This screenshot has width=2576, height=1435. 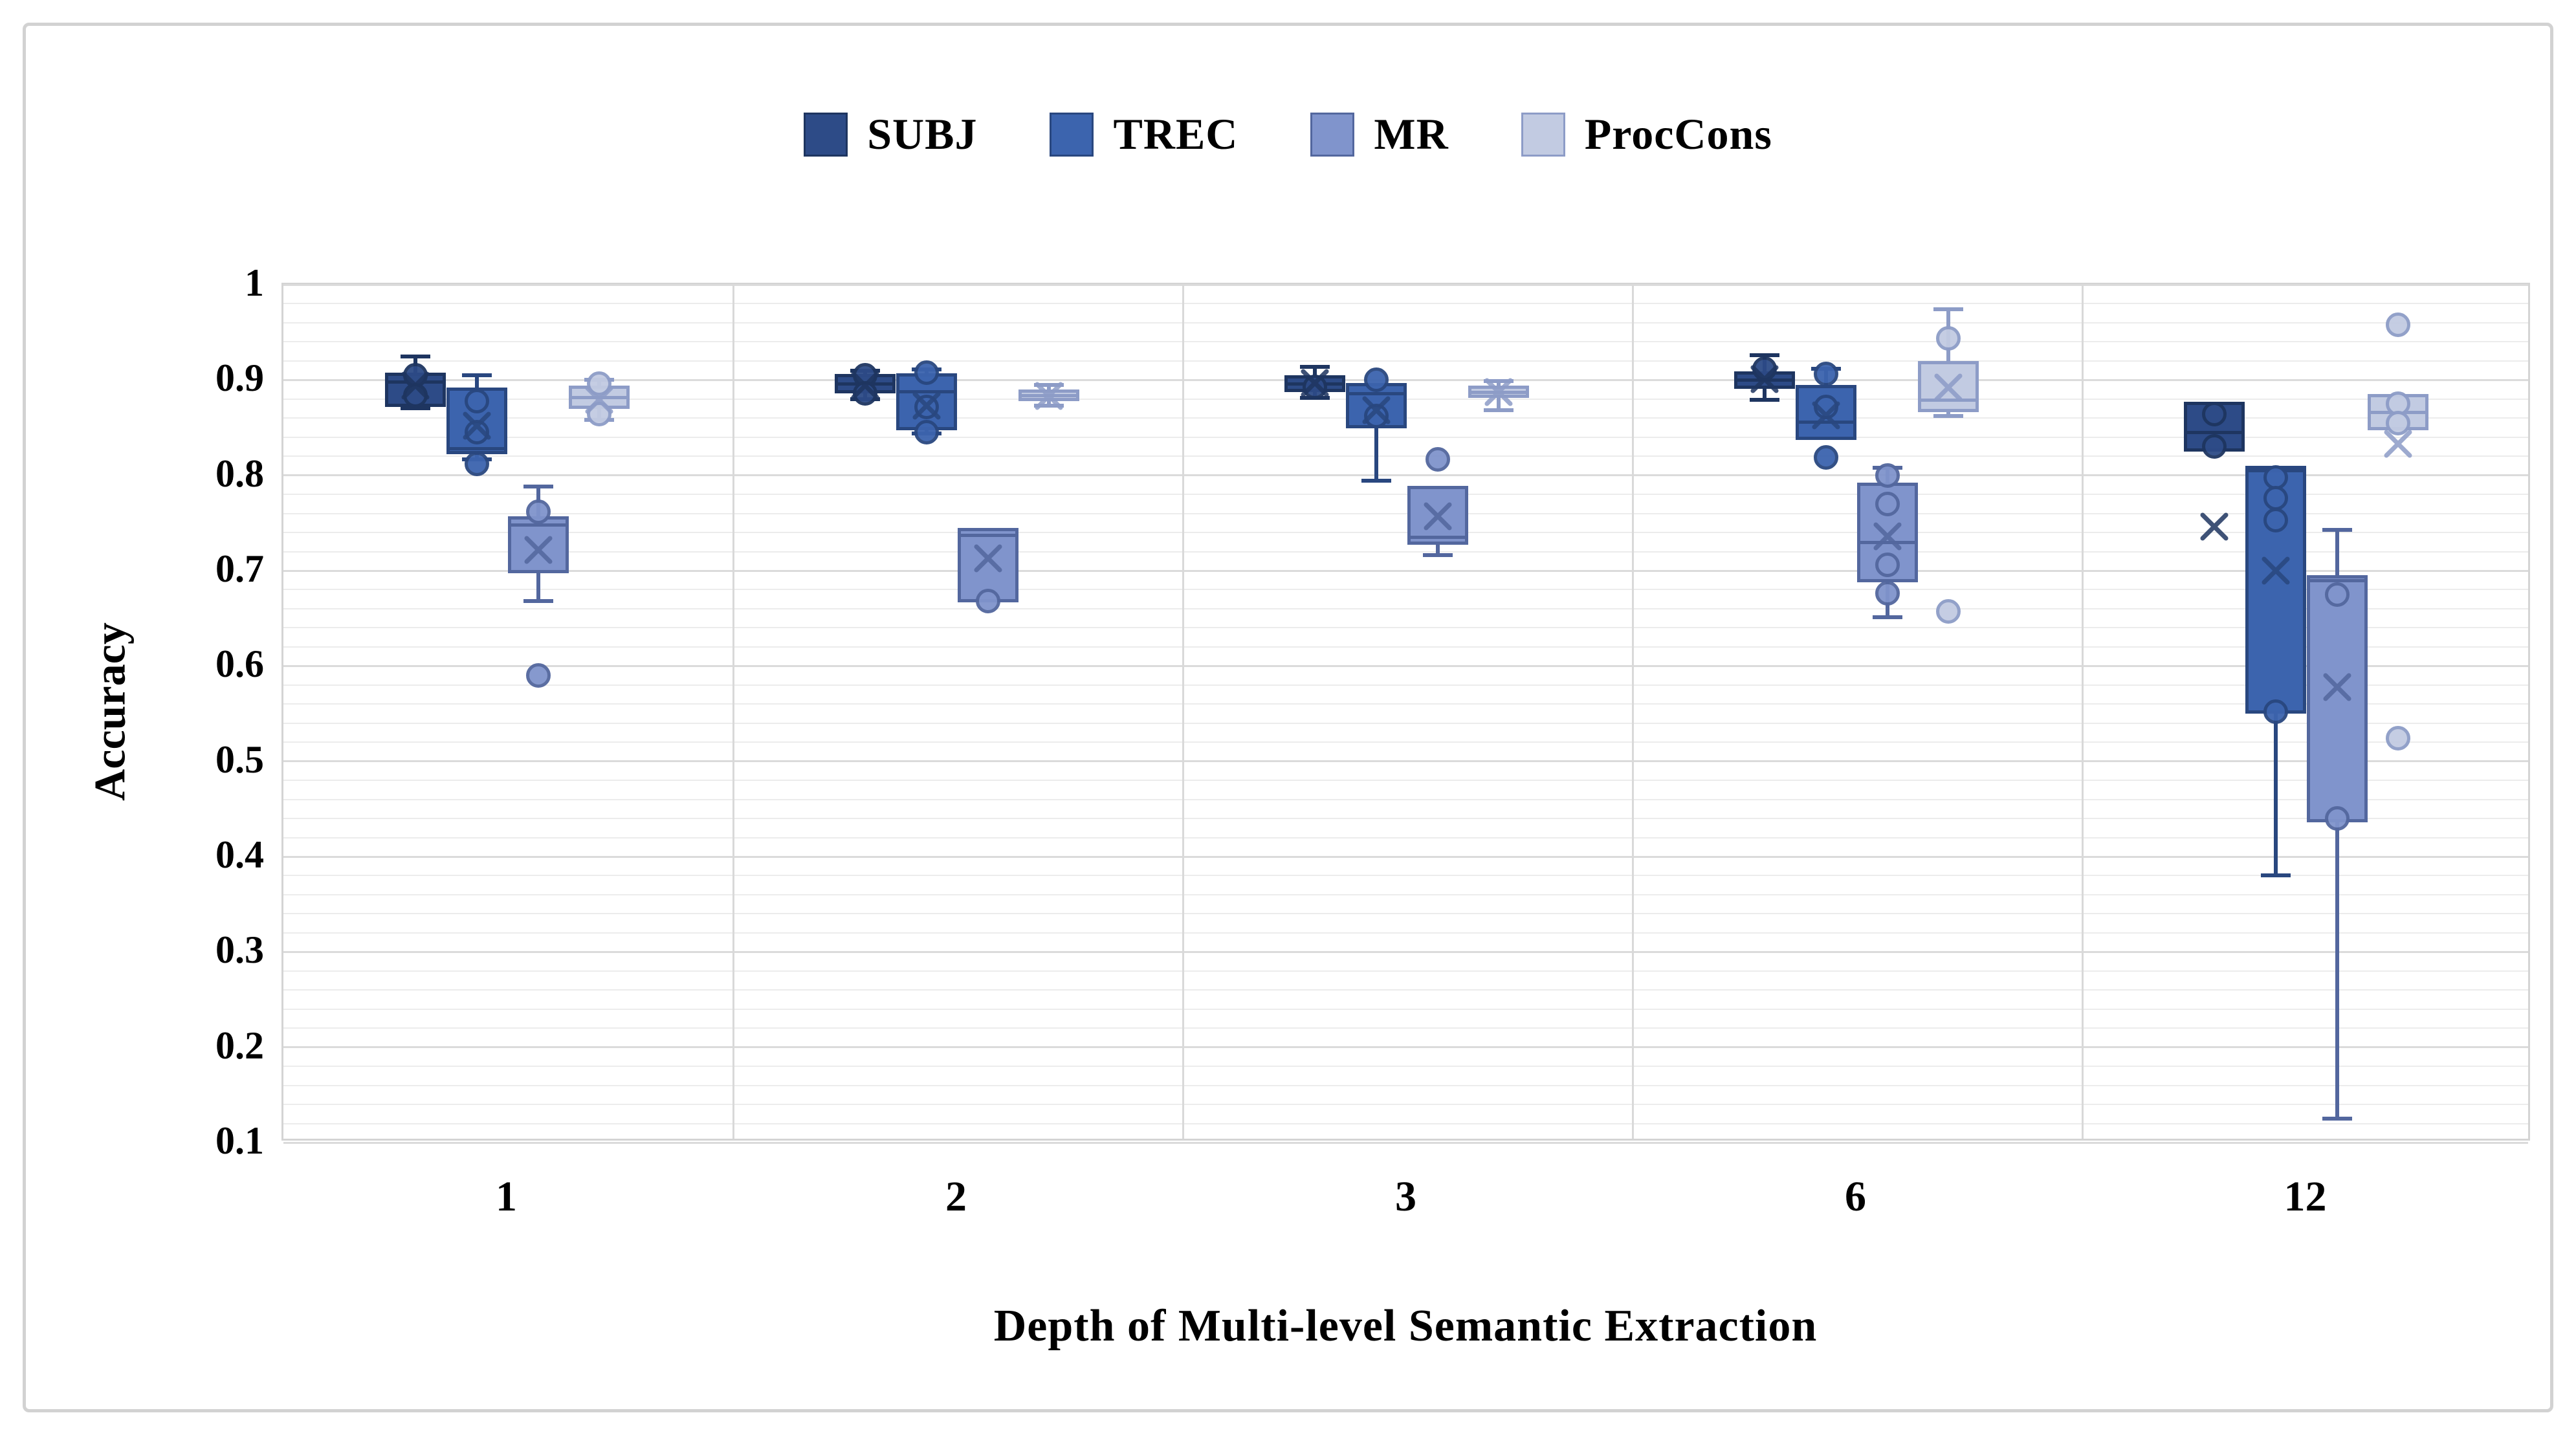 What do you see at coordinates (1144, 134) in the screenshot?
I see `legend-item-trec: TREC` at bounding box center [1144, 134].